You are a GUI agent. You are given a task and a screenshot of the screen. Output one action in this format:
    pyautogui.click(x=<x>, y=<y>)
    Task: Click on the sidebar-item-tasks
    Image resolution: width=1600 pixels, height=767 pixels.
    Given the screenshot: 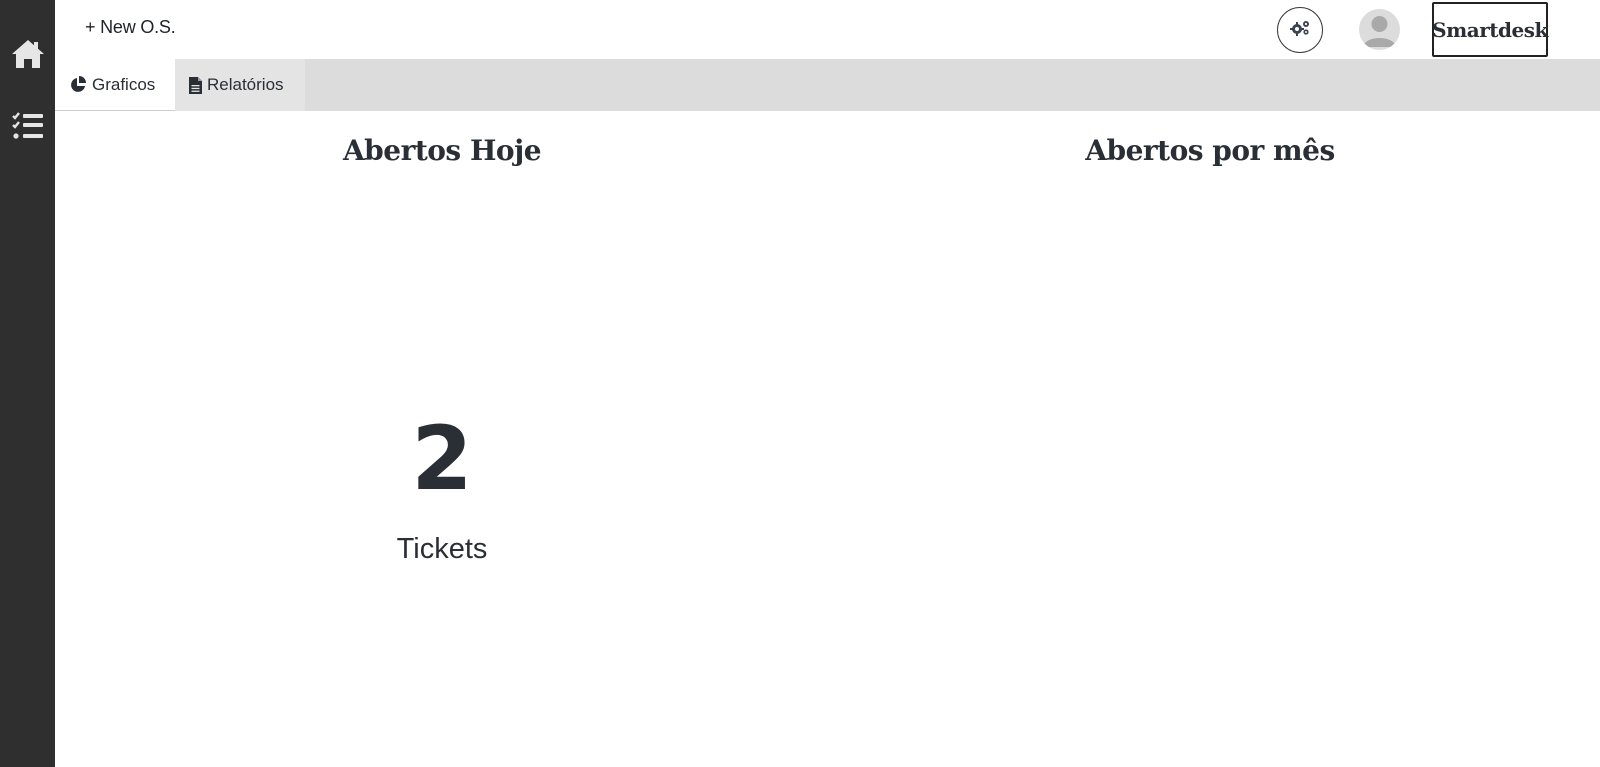 What is the action you would take?
    pyautogui.click(x=27, y=128)
    